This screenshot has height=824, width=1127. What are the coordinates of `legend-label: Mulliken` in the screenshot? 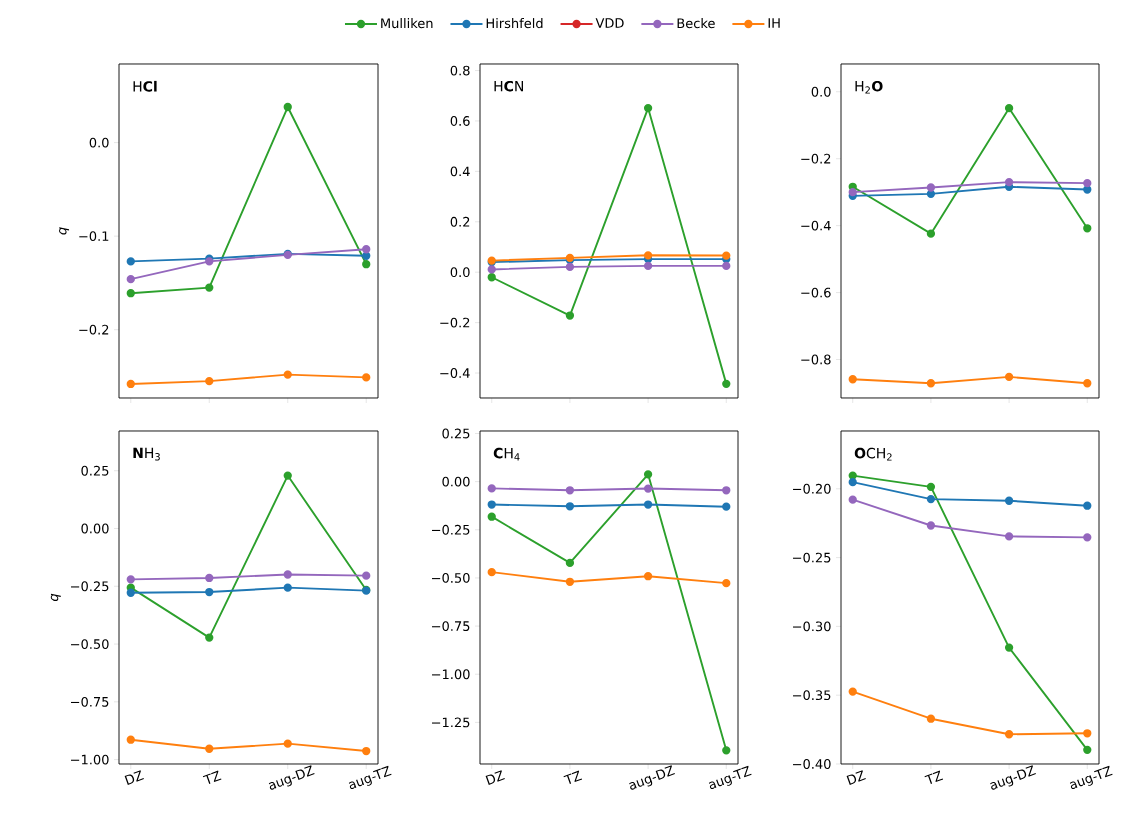 It's located at (407, 23).